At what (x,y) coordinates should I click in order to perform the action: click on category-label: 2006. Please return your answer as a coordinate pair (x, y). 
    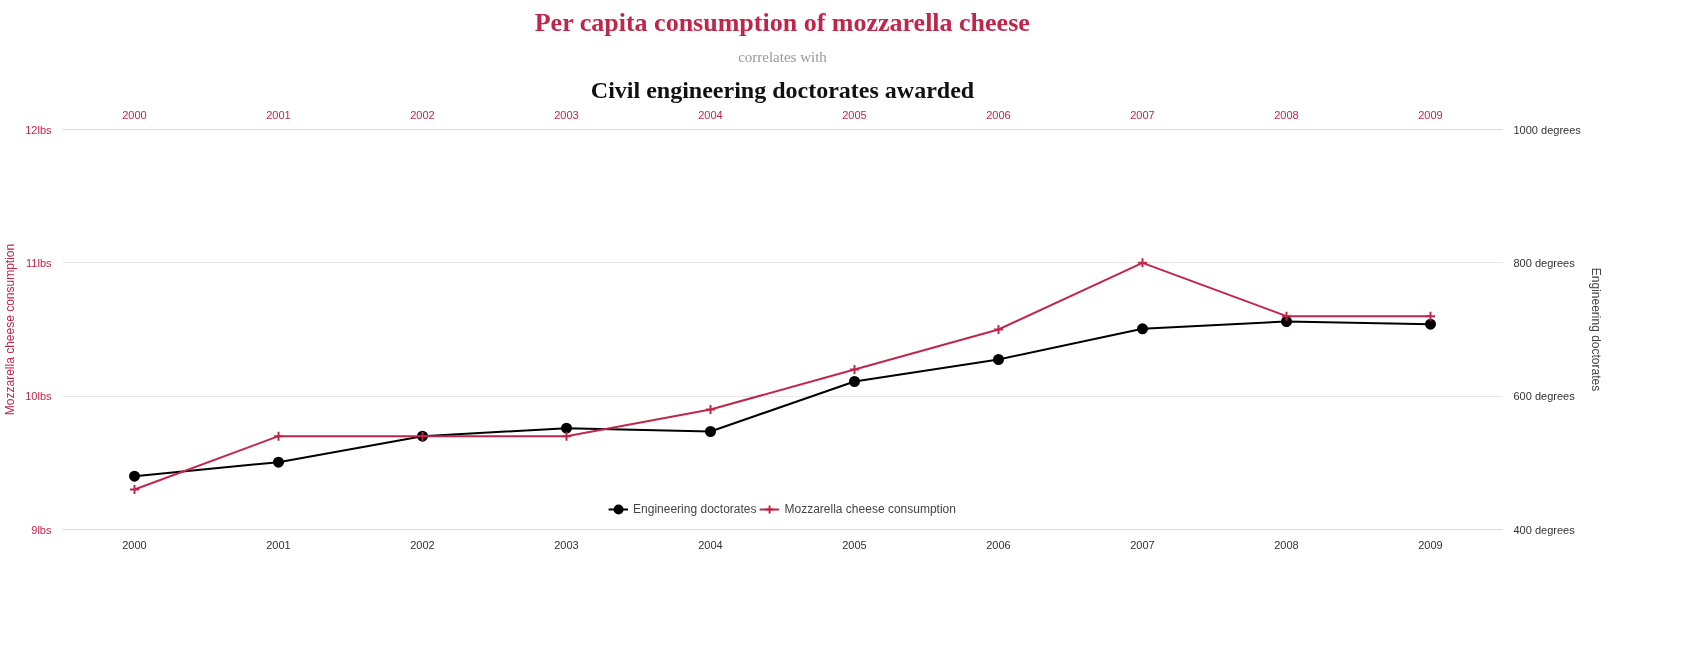
    Looking at the image, I should click on (998, 544).